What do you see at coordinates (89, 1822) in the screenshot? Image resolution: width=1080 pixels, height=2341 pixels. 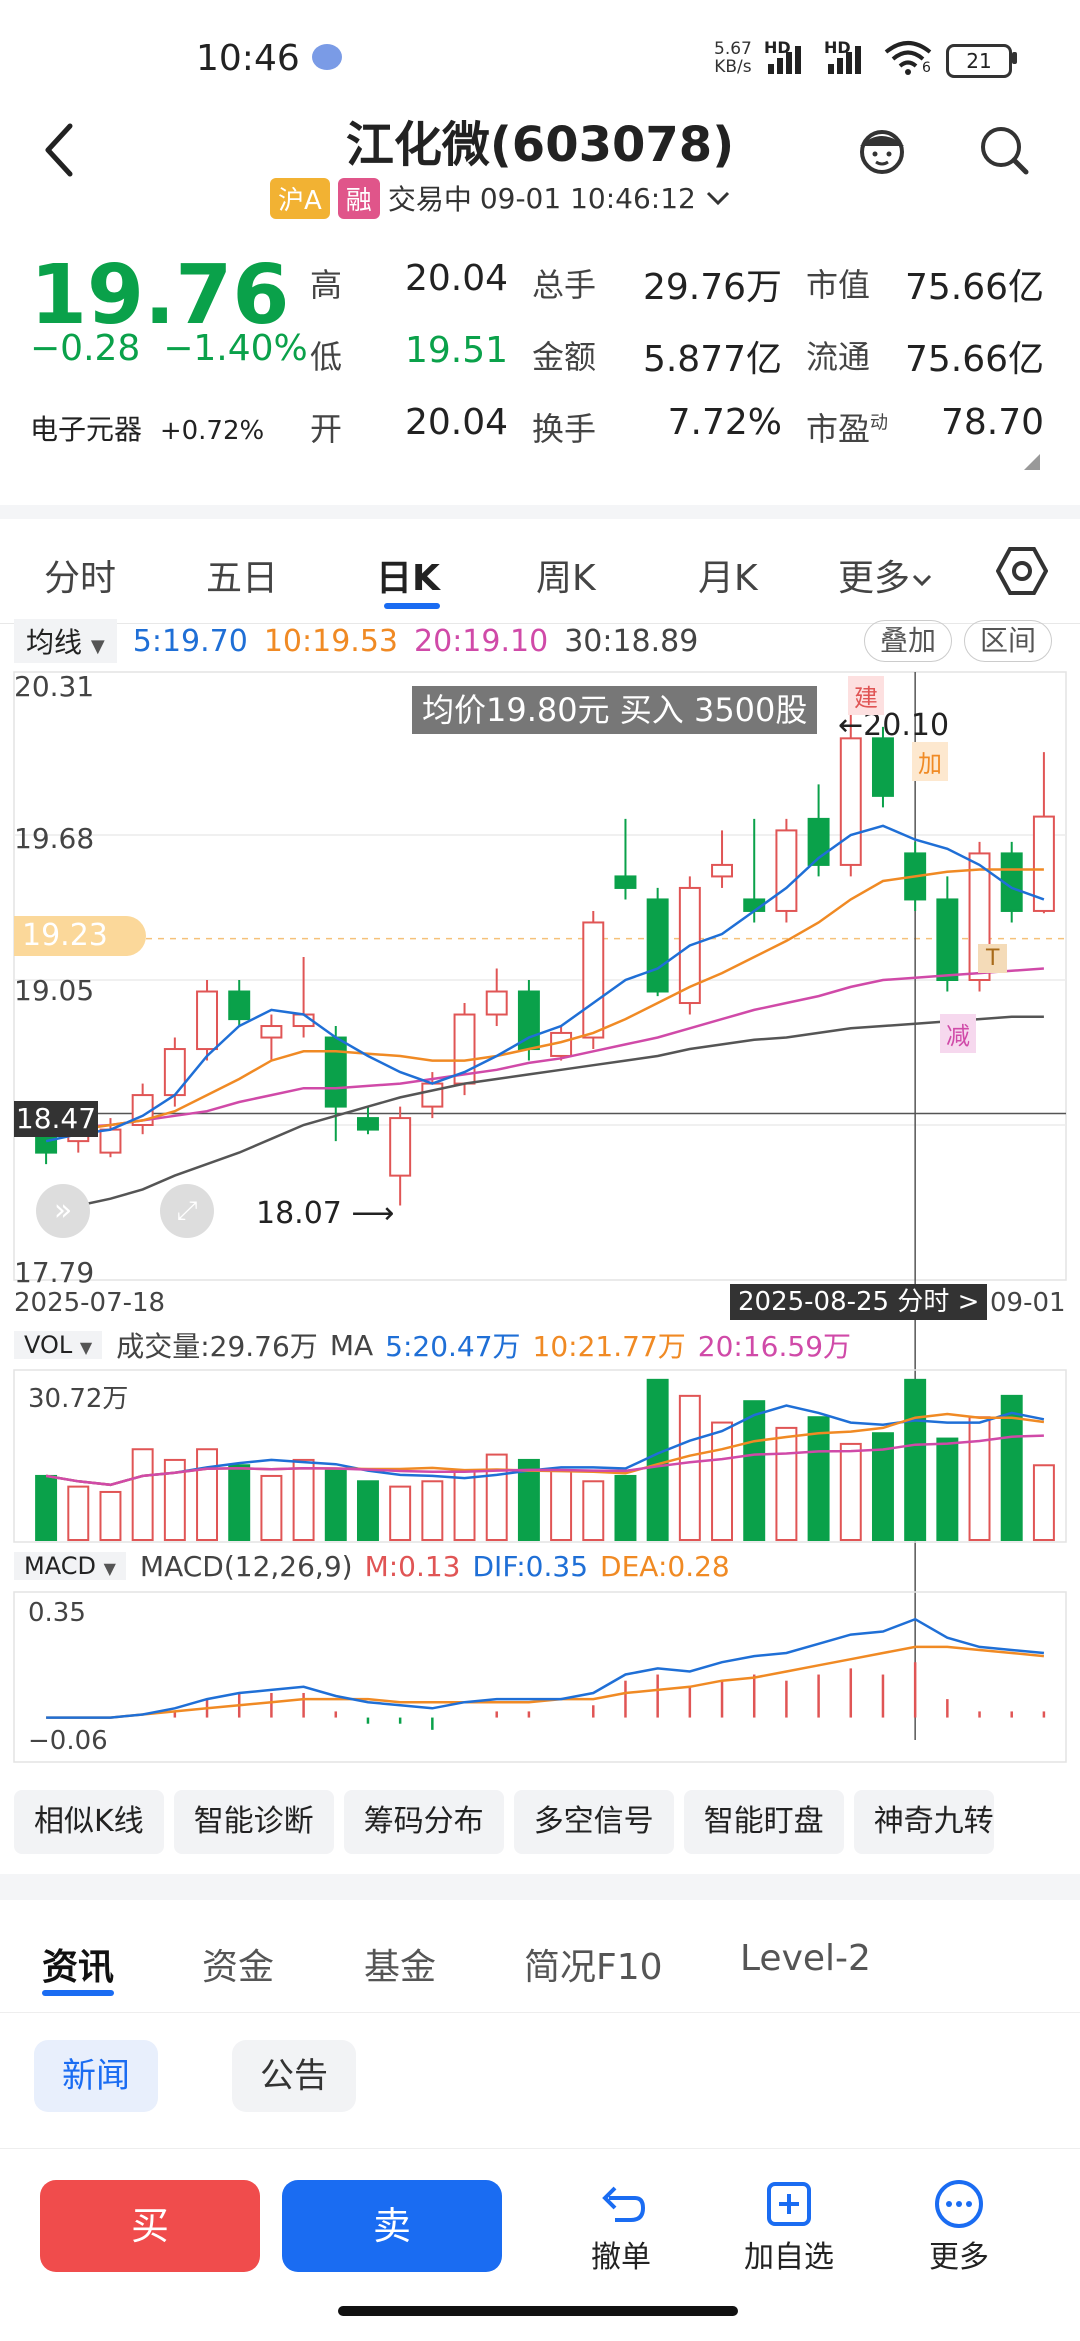 I see `tool-similar-k: 相似K线` at bounding box center [89, 1822].